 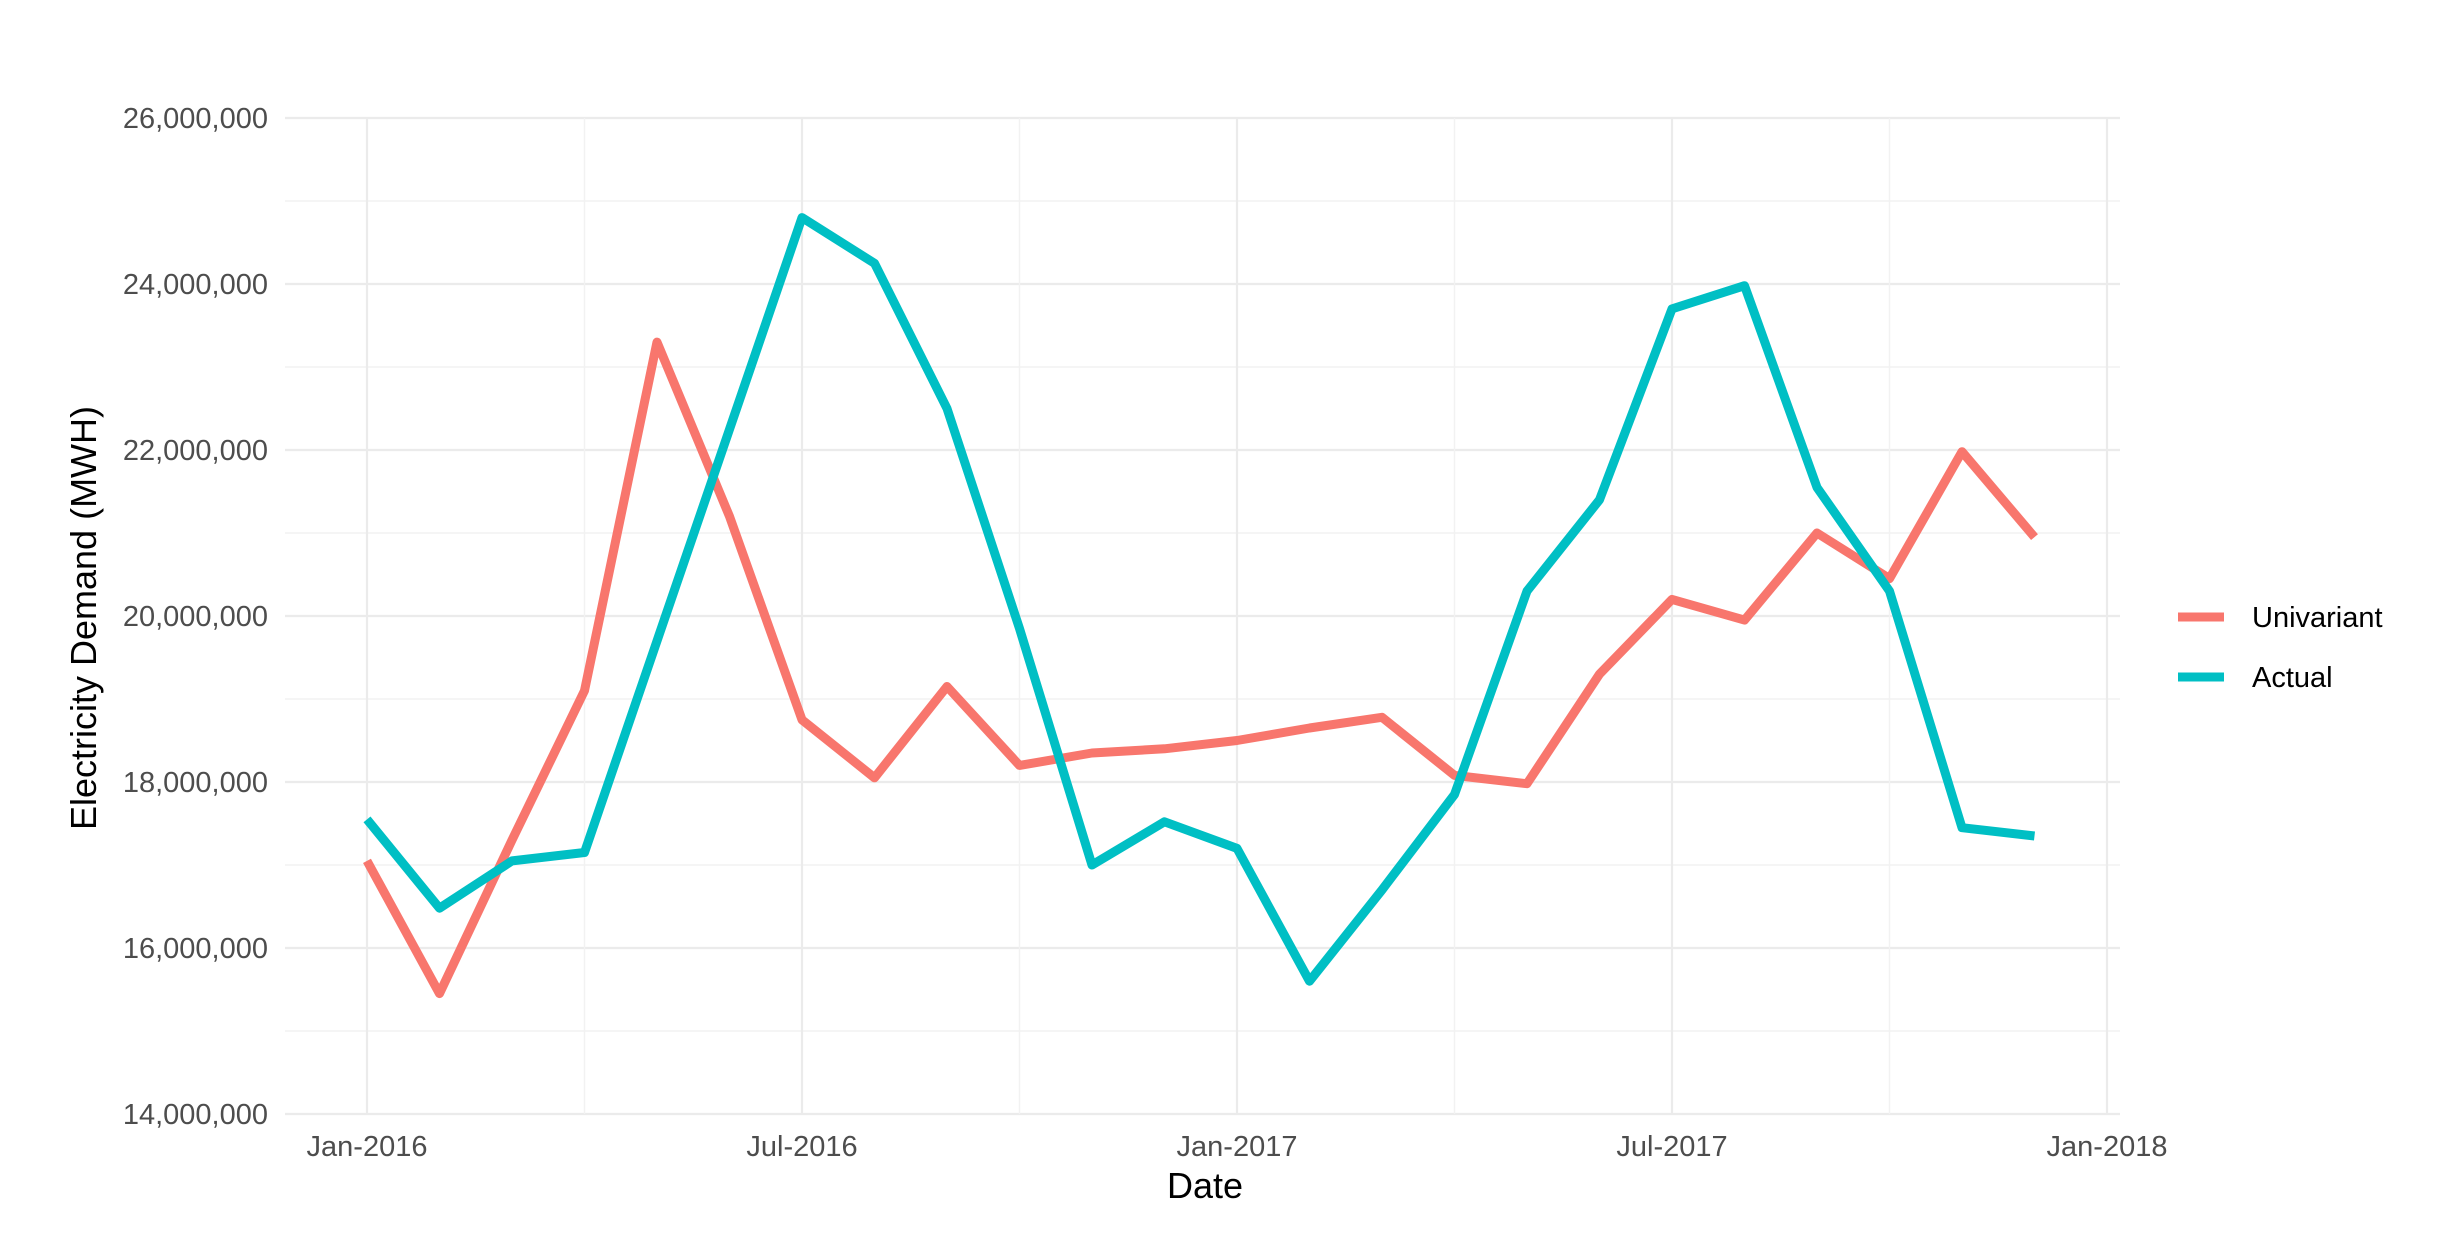 I want to click on legend-label: Actual, so click(x=2292, y=678).